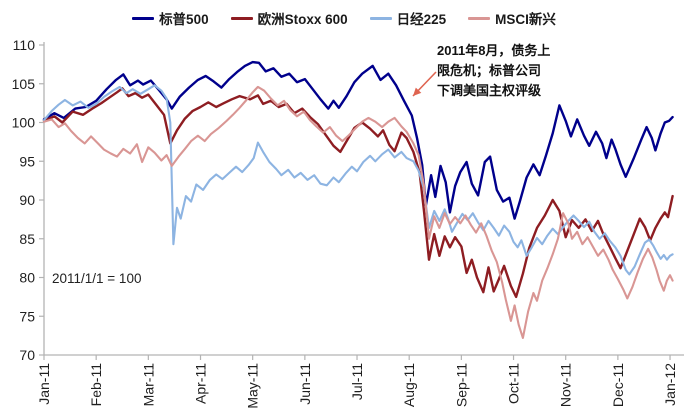 This screenshot has width=688, height=420. What do you see at coordinates (27, 355) in the screenshot?
I see `y-tick-label: 70` at bounding box center [27, 355].